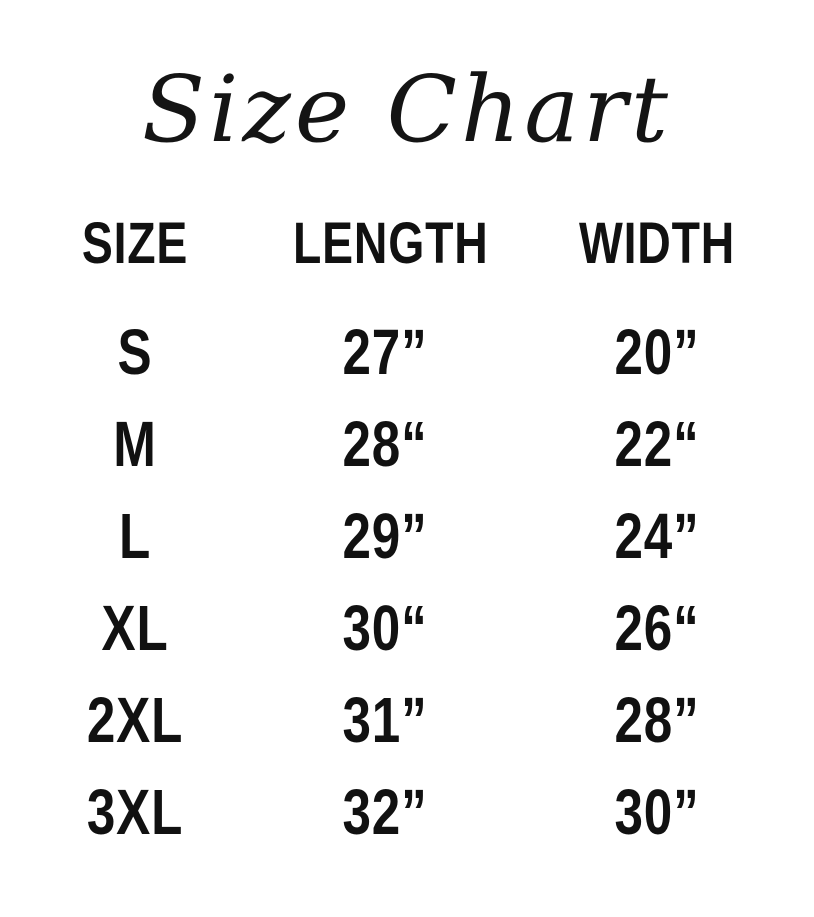 The width and height of the screenshot is (814, 917). I want to click on table-header-row: SIZE LENGTH WIDTH, so click(407, 243).